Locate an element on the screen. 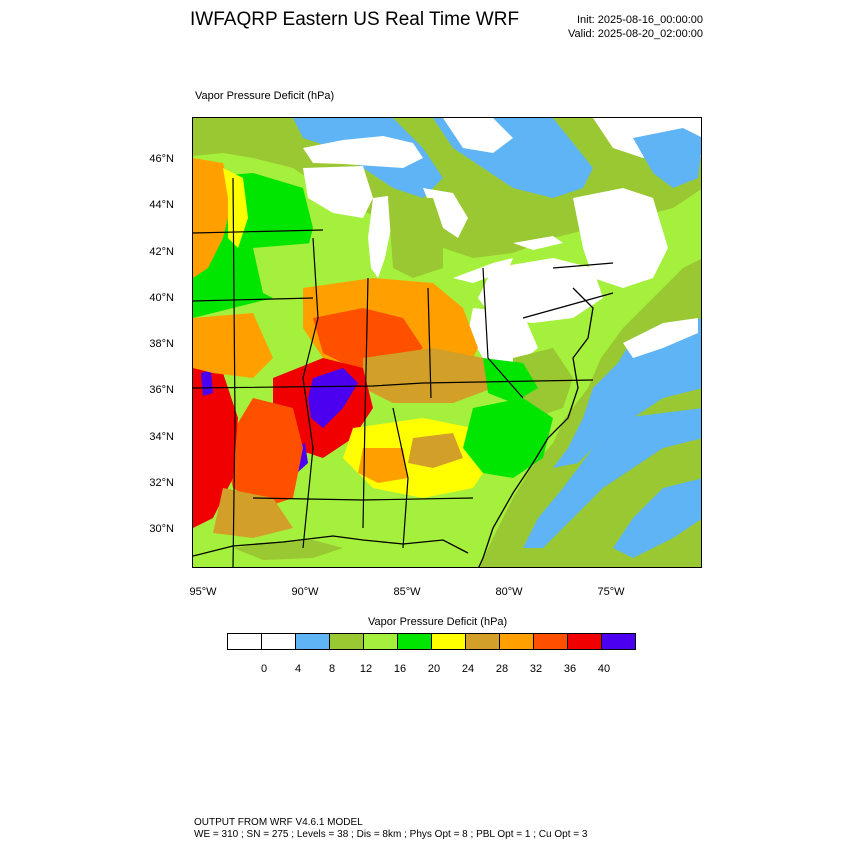 This screenshot has width=850, height=850. wisconsin-white is located at coordinates (338, 192).